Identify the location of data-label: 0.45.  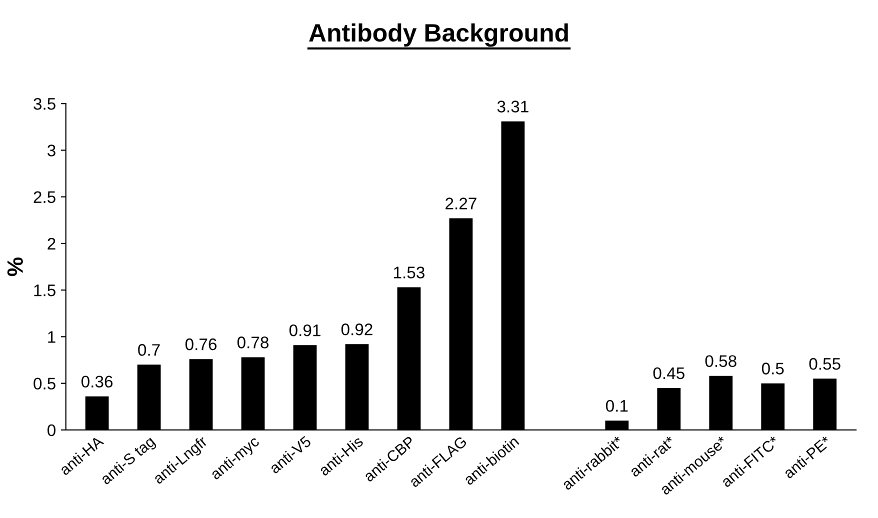
(668, 373).